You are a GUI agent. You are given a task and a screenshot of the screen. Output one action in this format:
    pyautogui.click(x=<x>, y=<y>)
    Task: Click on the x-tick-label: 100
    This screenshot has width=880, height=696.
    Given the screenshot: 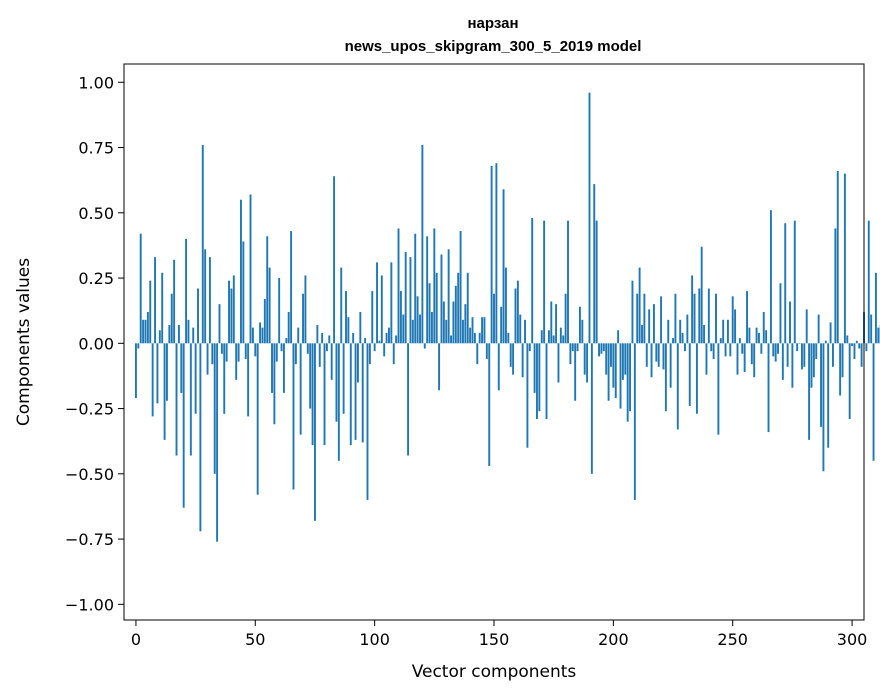 What is the action you would take?
    pyautogui.click(x=374, y=639)
    